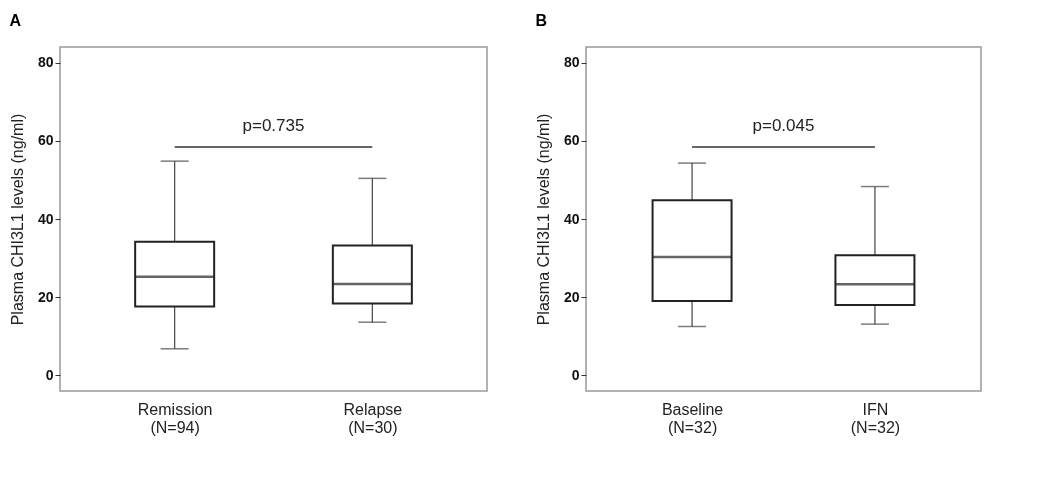 This screenshot has width=1060, height=494. I want to click on annotation: p=0.045, so click(783, 125).